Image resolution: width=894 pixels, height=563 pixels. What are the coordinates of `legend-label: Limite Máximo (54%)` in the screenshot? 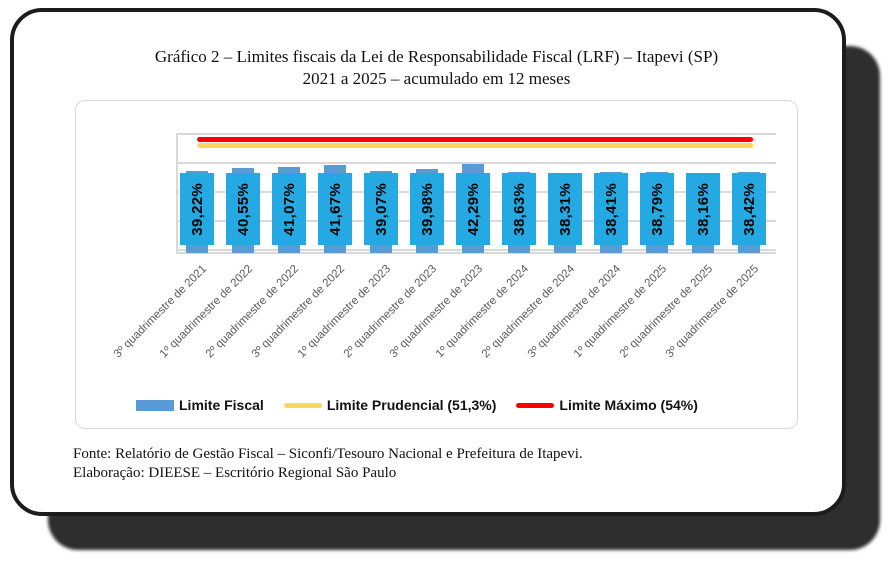 It's located at (628, 405).